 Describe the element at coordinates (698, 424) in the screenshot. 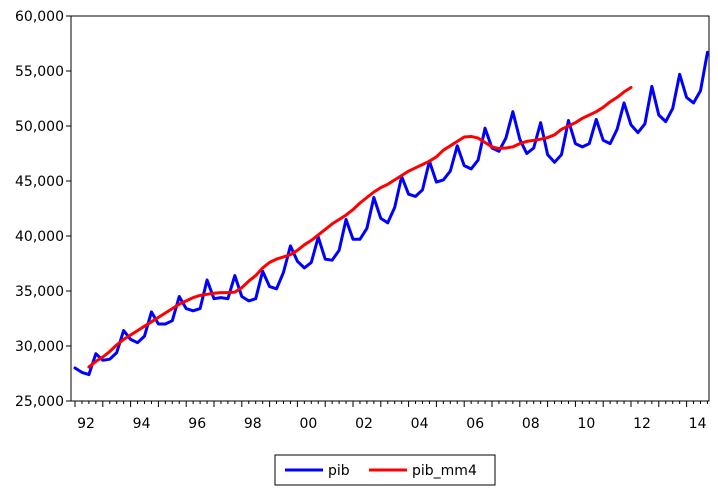

I see `x-tick-label: 14` at that location.